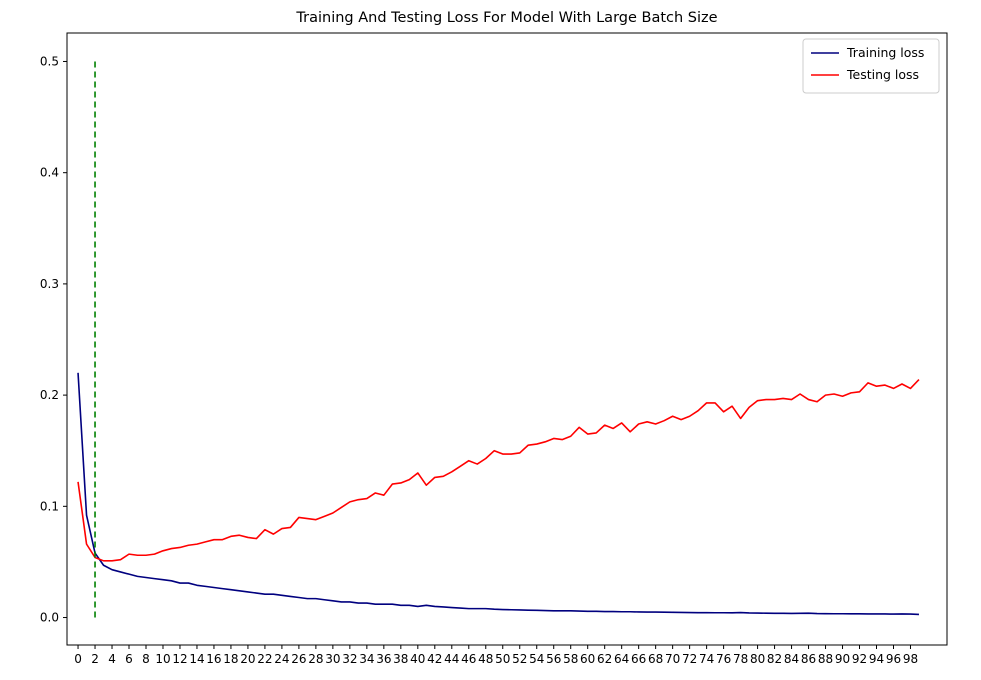  What do you see at coordinates (298, 659) in the screenshot?
I see `x-tick-label: 26` at bounding box center [298, 659].